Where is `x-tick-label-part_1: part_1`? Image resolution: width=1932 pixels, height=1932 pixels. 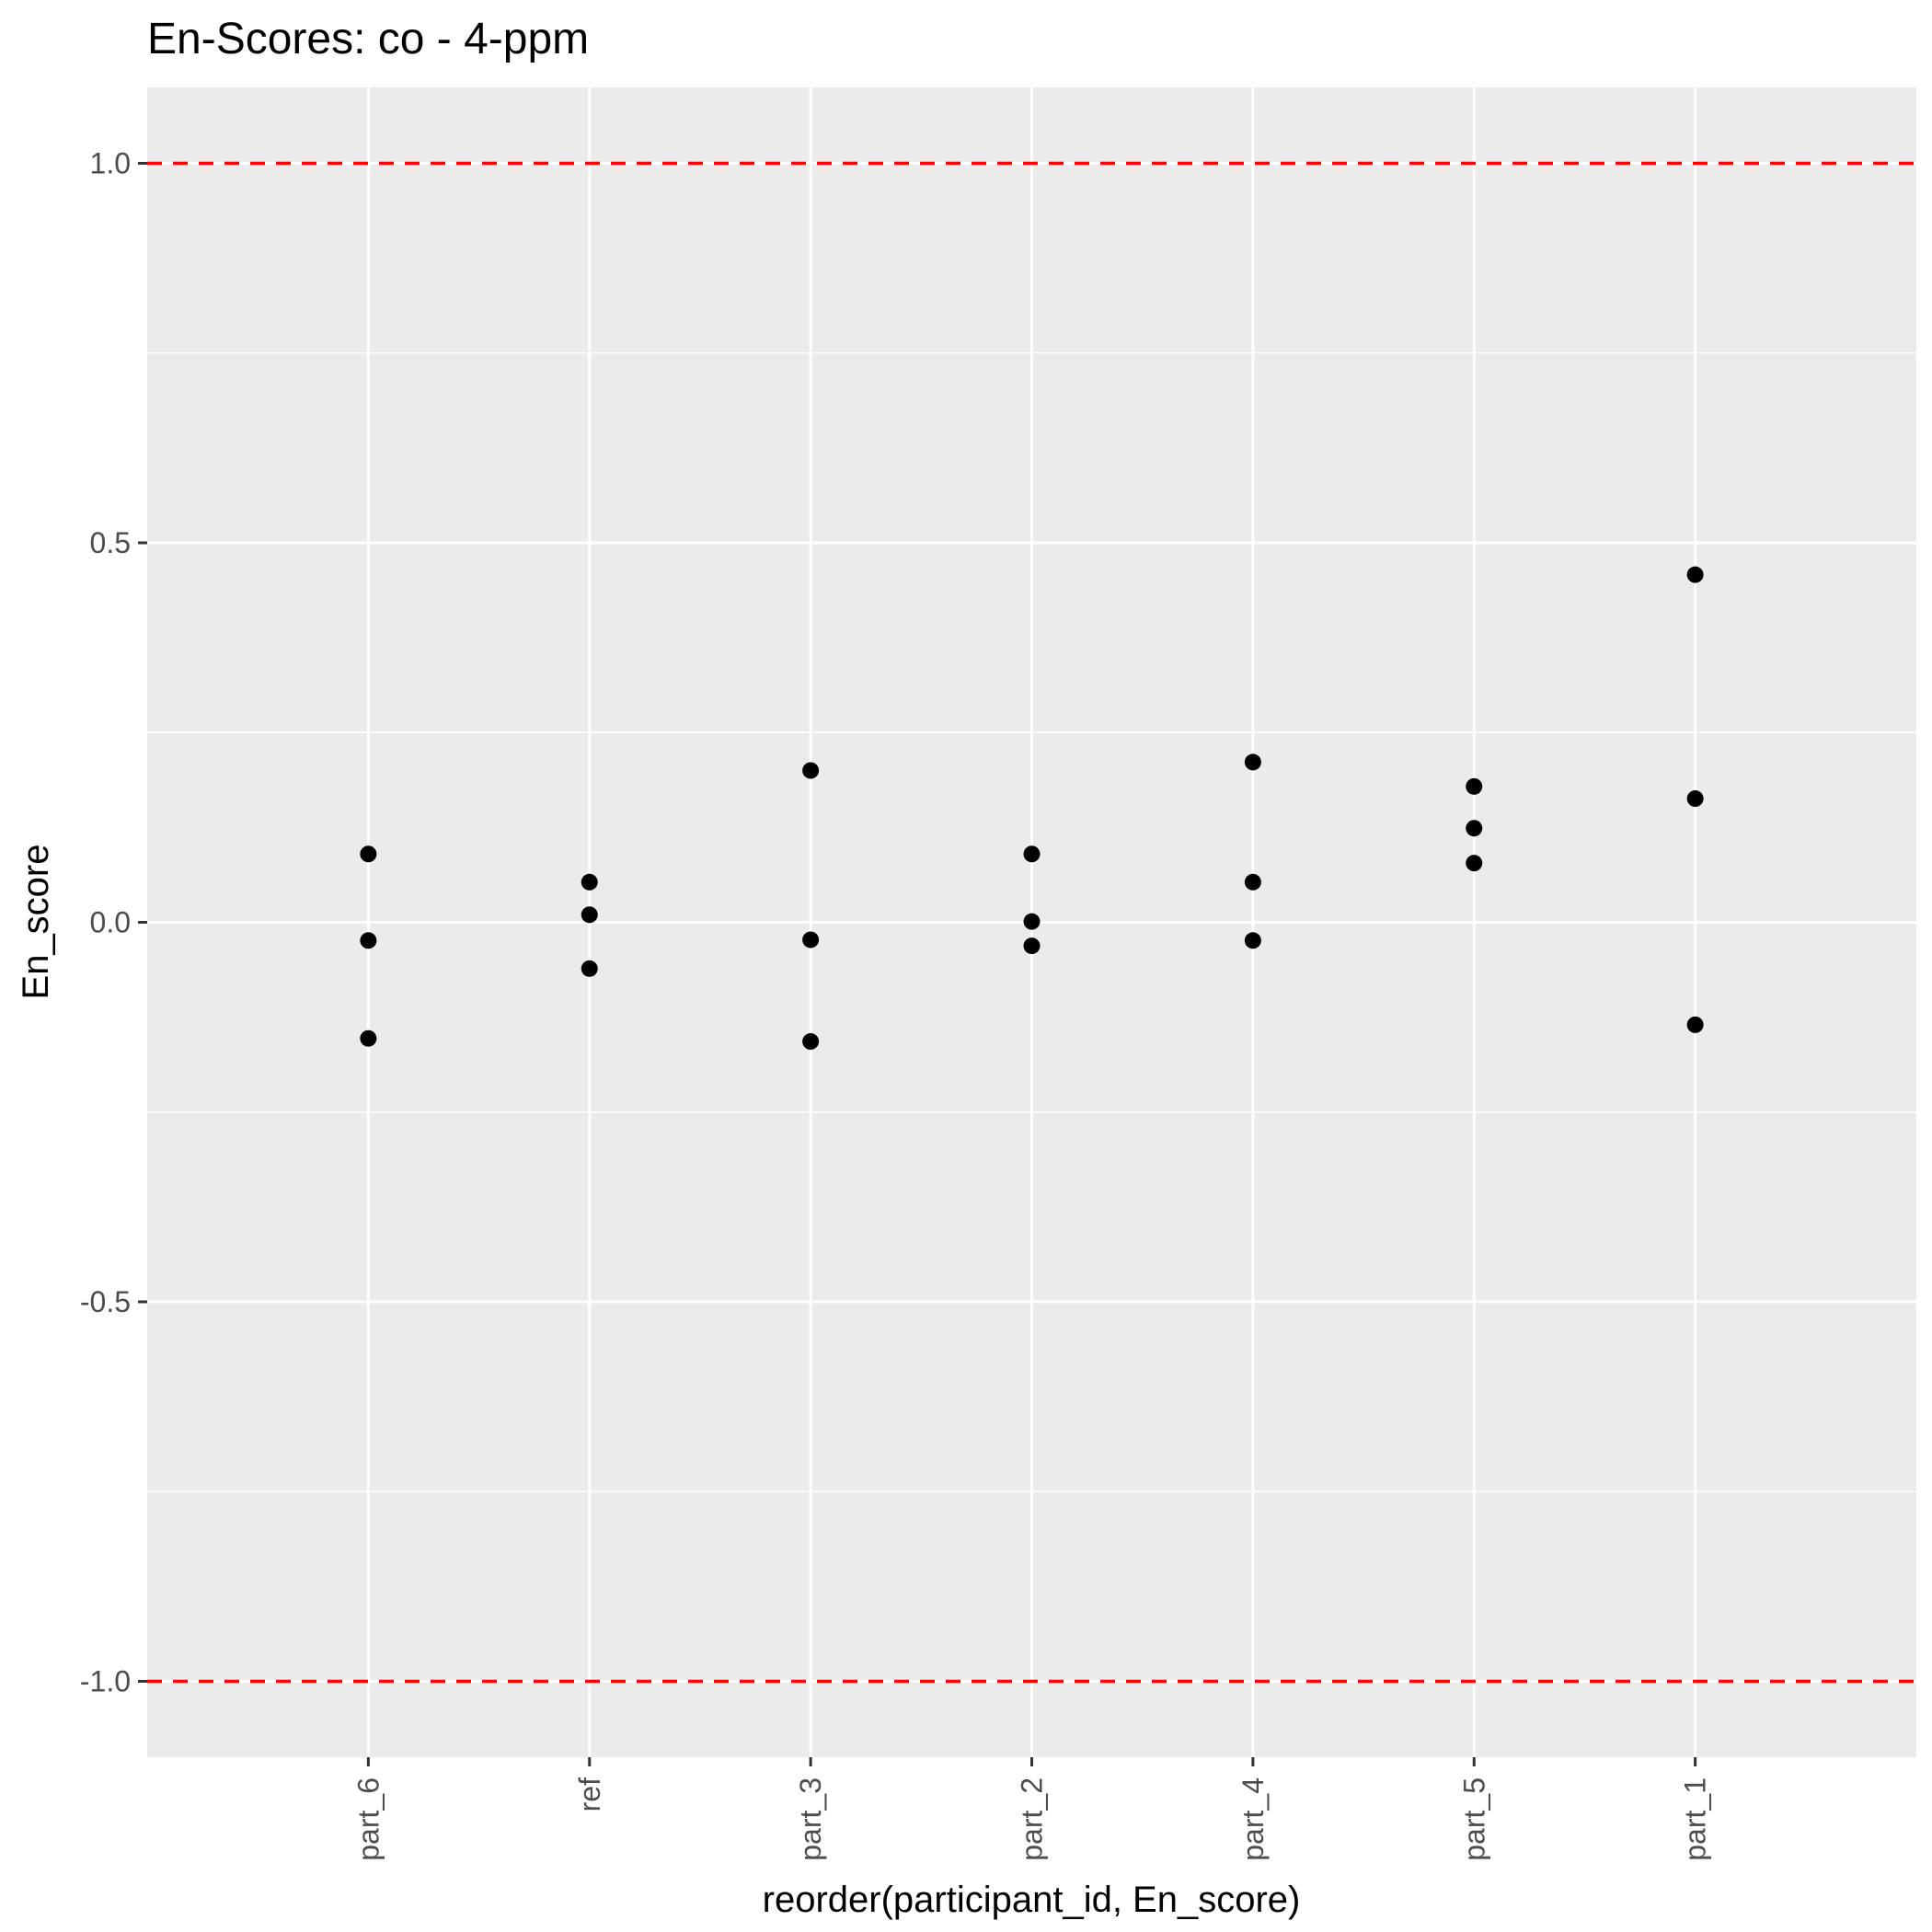
x-tick-label-part_1: part_1 is located at coordinates (1695, 1819).